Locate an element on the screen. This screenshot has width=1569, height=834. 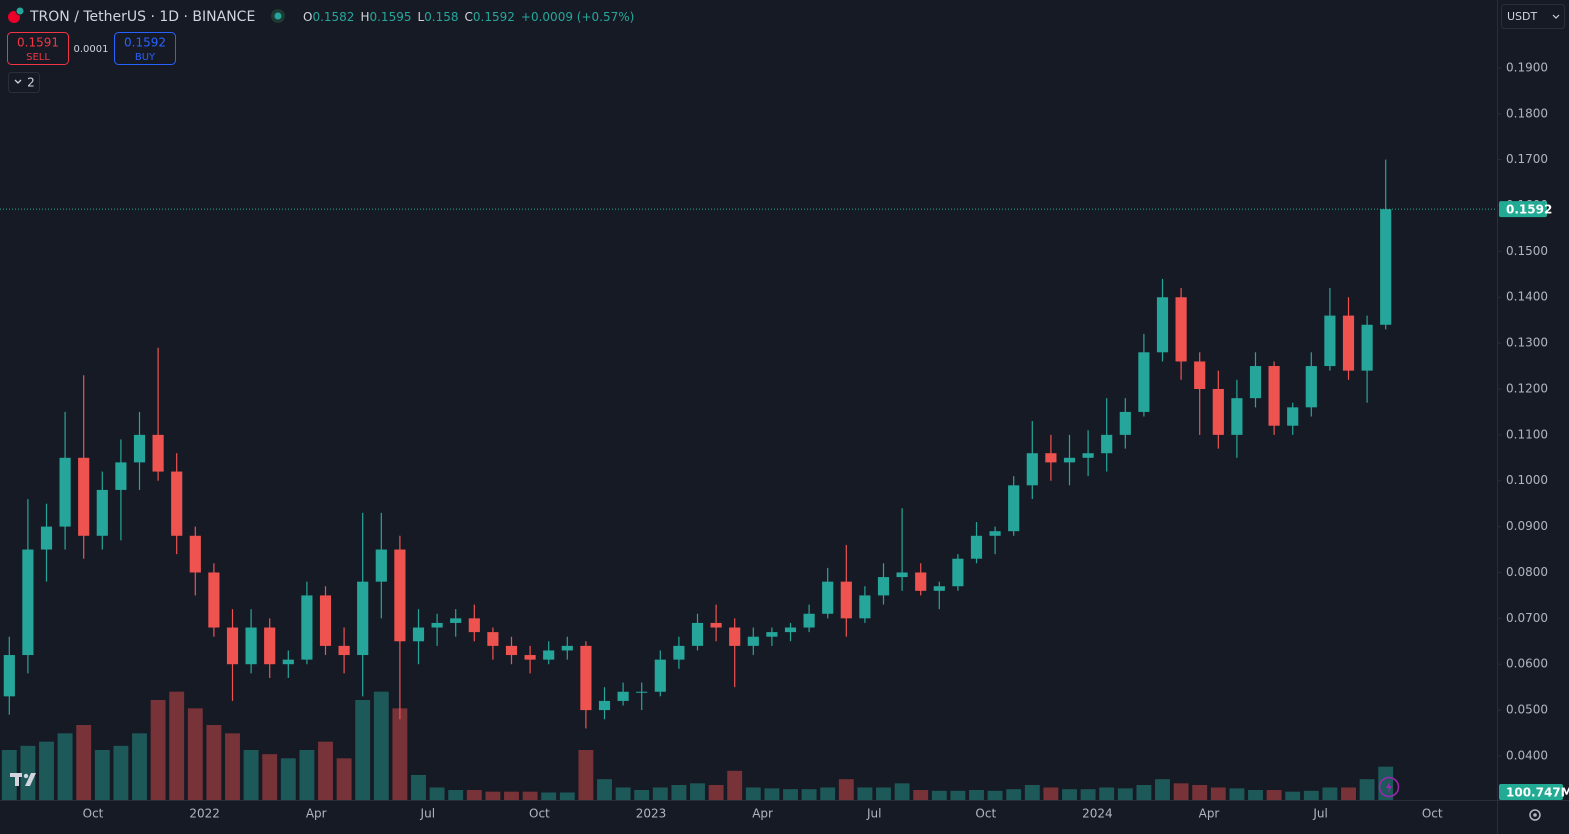
y-tick-label: 0.1000 is located at coordinates (1527, 480).